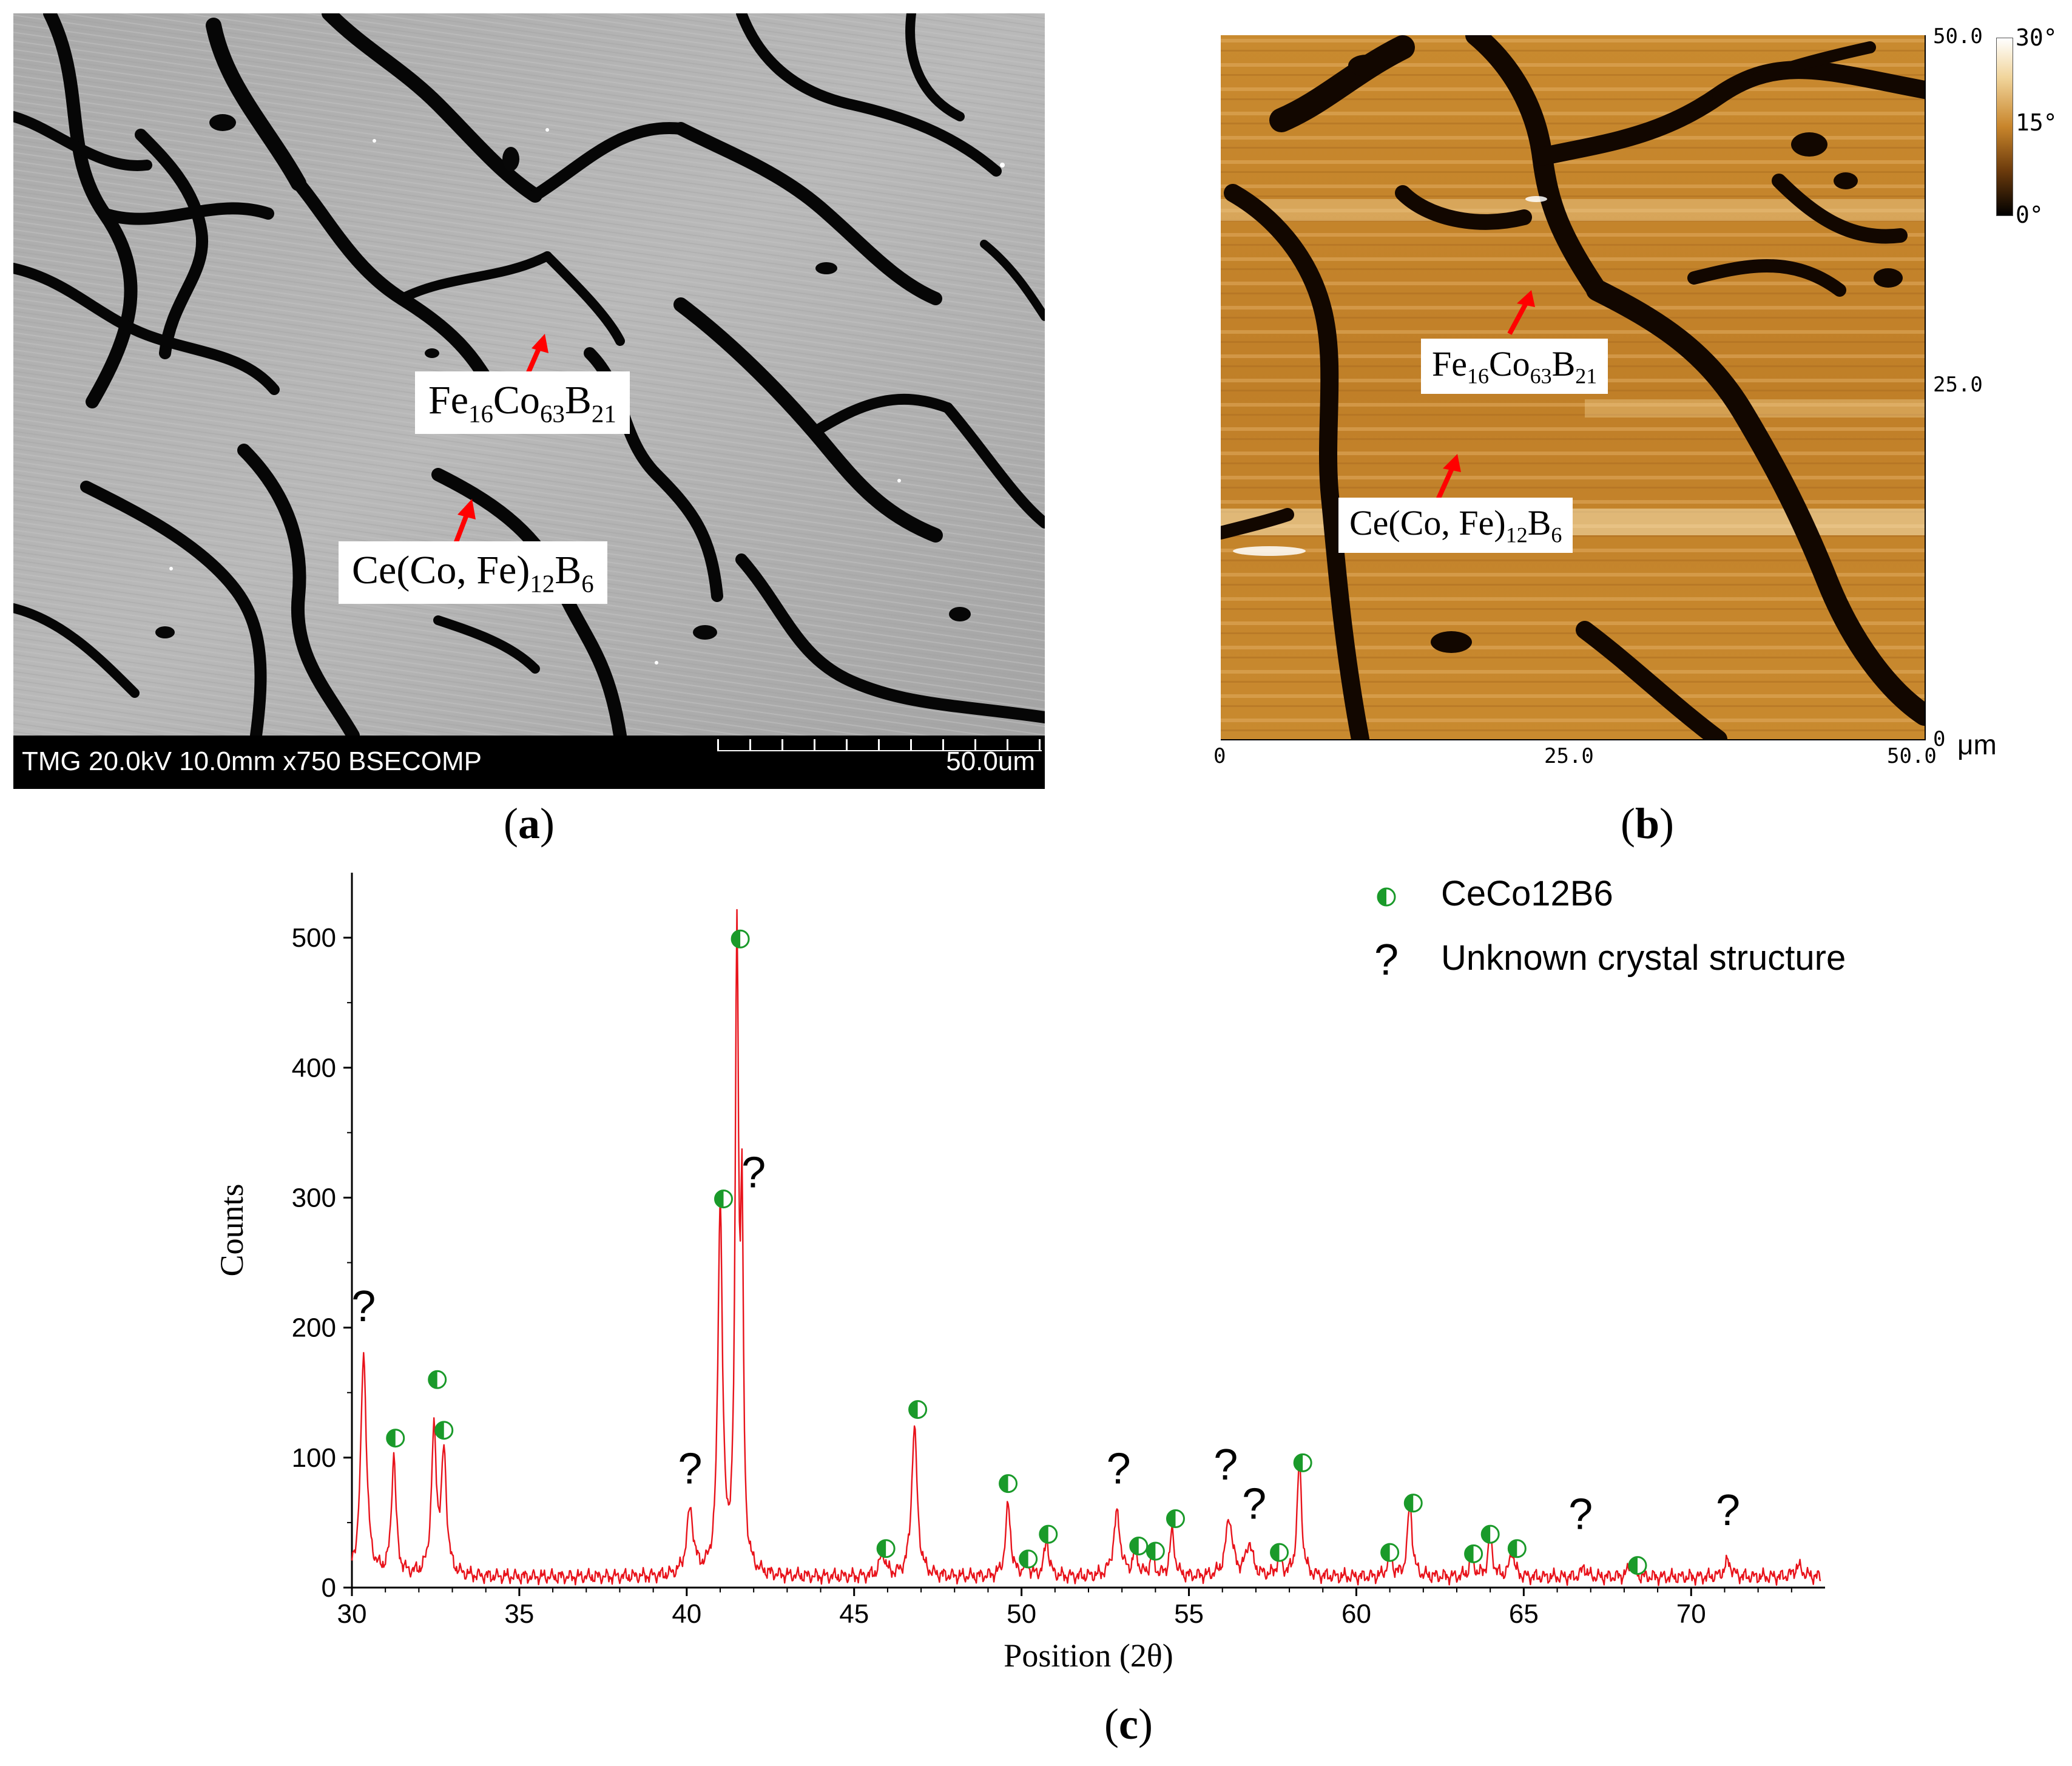 The height and width of the screenshot is (1766, 2072). Describe the element at coordinates (1643, 958) in the screenshot. I see `legend-label-unknown: Unknown crystal structure` at that location.